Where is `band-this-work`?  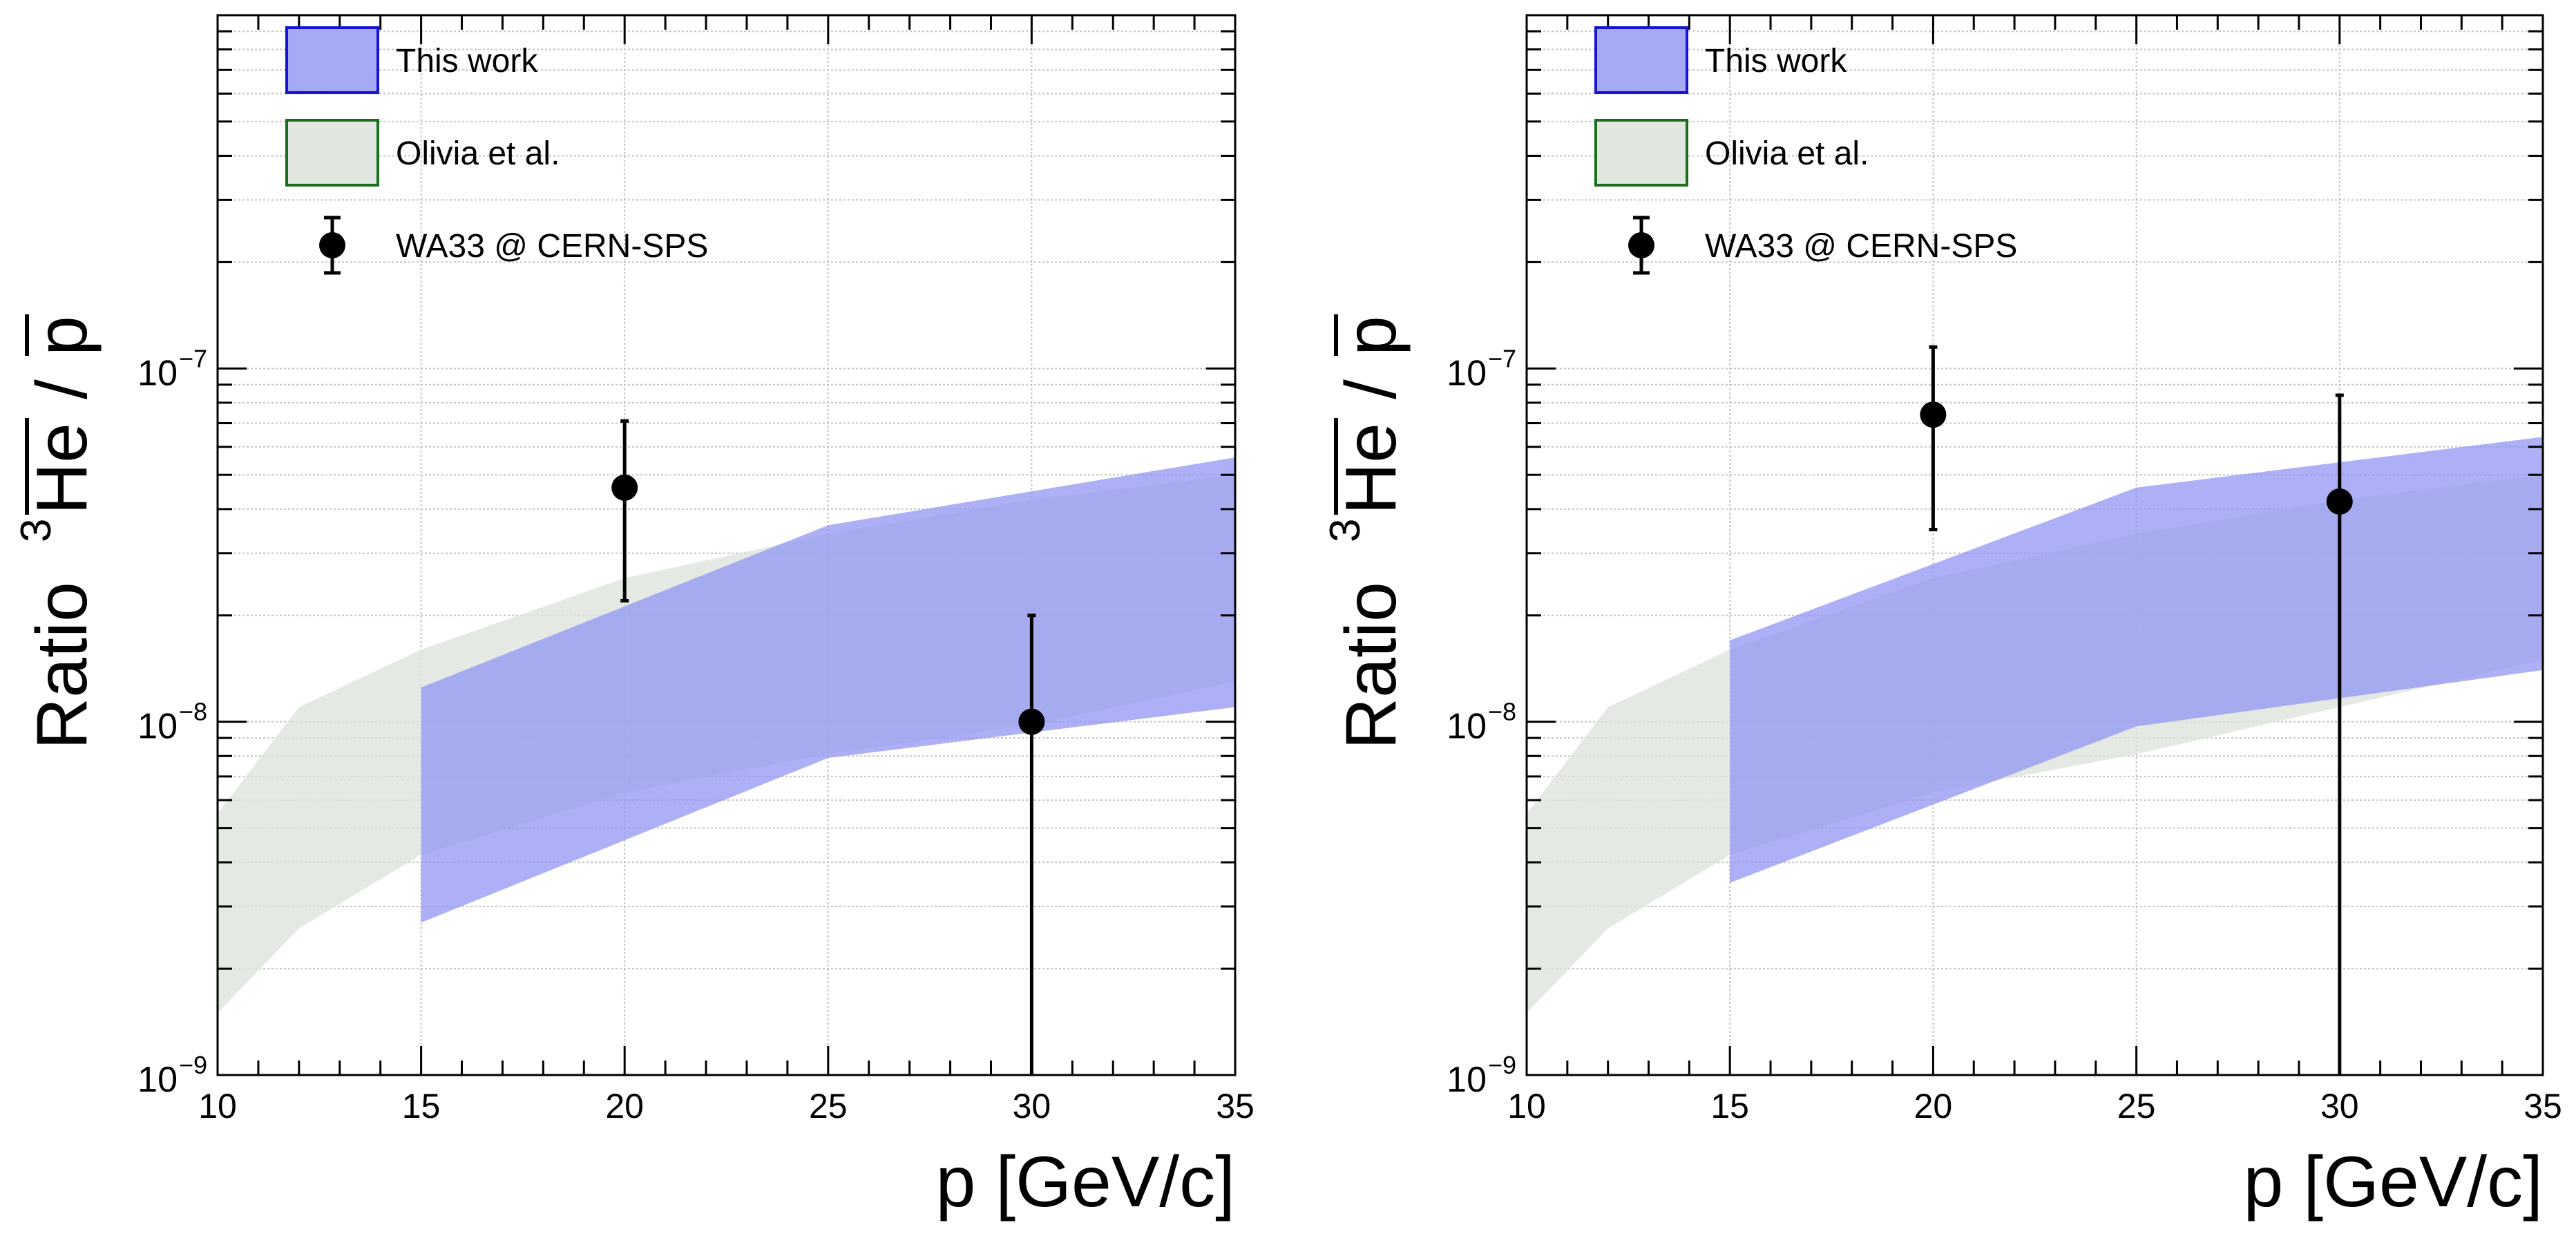 band-this-work is located at coordinates (828, 690).